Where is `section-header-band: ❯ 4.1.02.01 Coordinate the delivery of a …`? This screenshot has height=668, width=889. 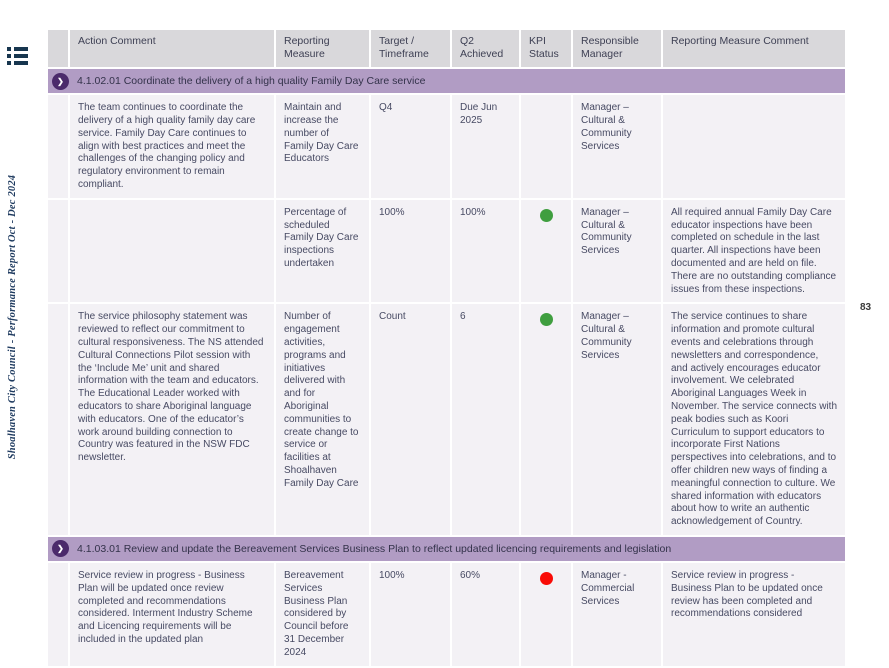 section-header-band: ❯ 4.1.02.01 Coordinate the delivery of a … is located at coordinates (446, 81).